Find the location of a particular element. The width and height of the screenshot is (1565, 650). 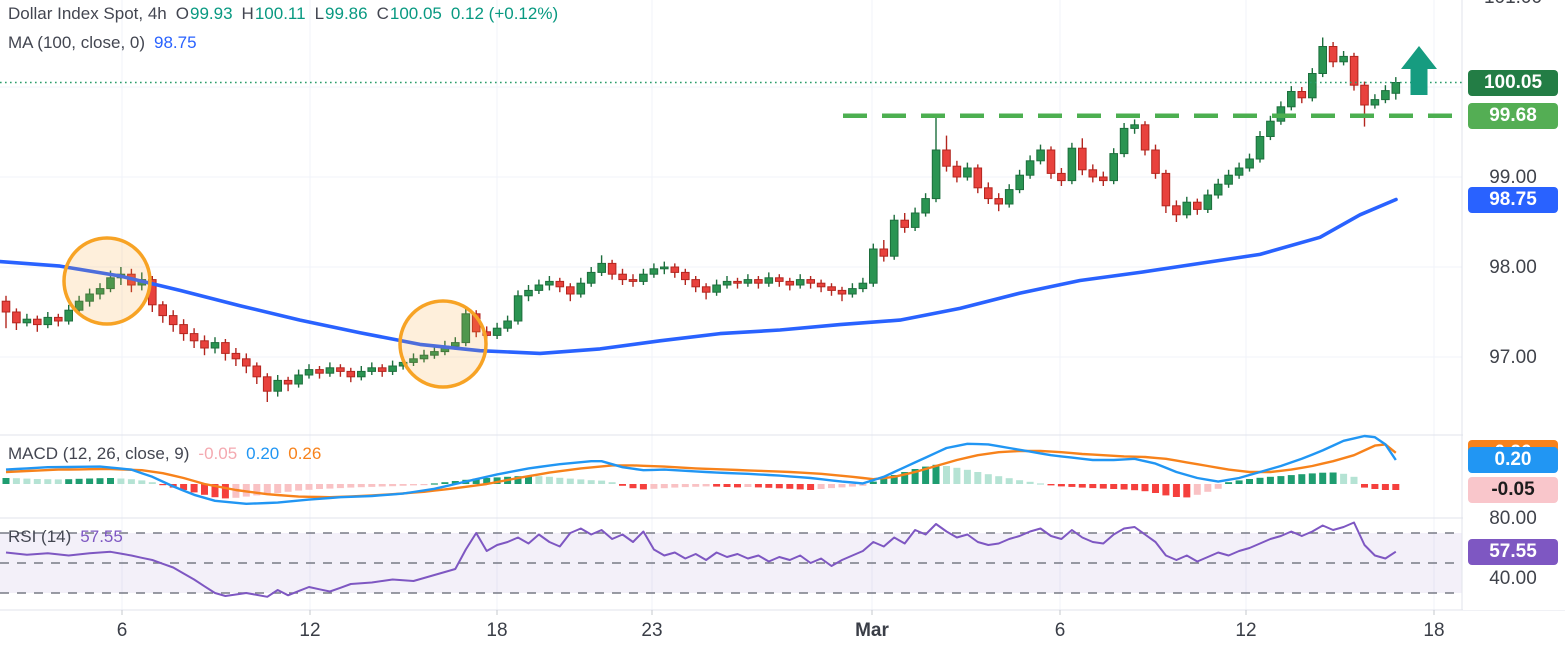

resistance-price-badge: 99.68 is located at coordinates (1513, 115).